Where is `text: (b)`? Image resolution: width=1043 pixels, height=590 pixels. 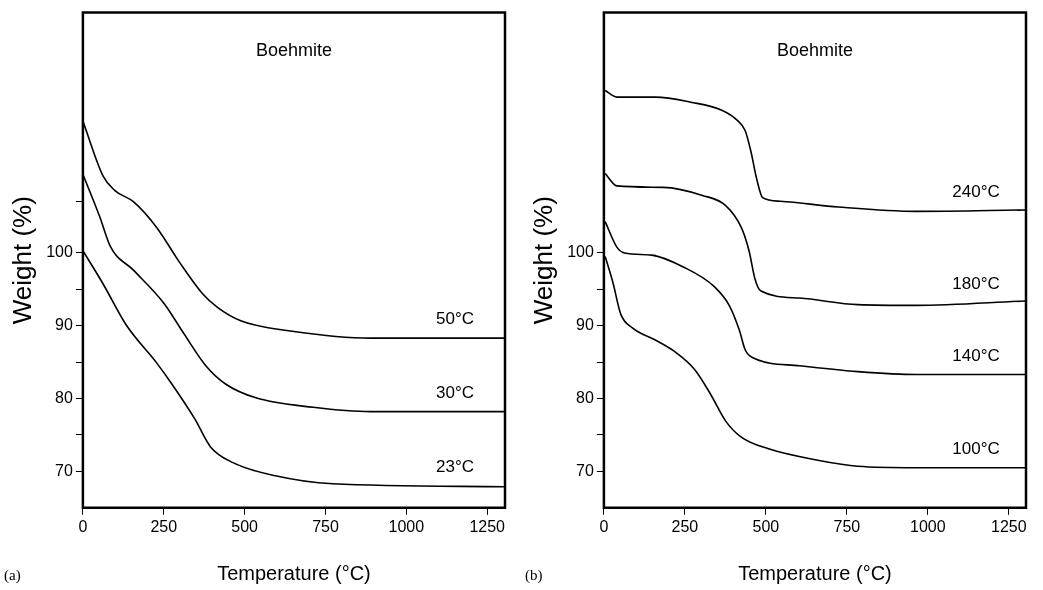
text: (b) is located at coordinates (534, 576).